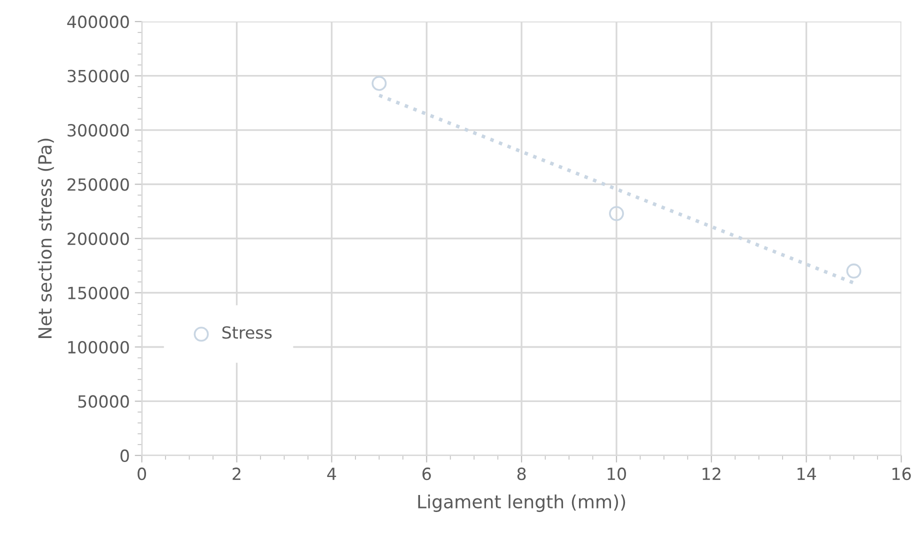 This screenshot has height=539, width=915. I want to click on y-tick-label: 250000, so click(98, 184).